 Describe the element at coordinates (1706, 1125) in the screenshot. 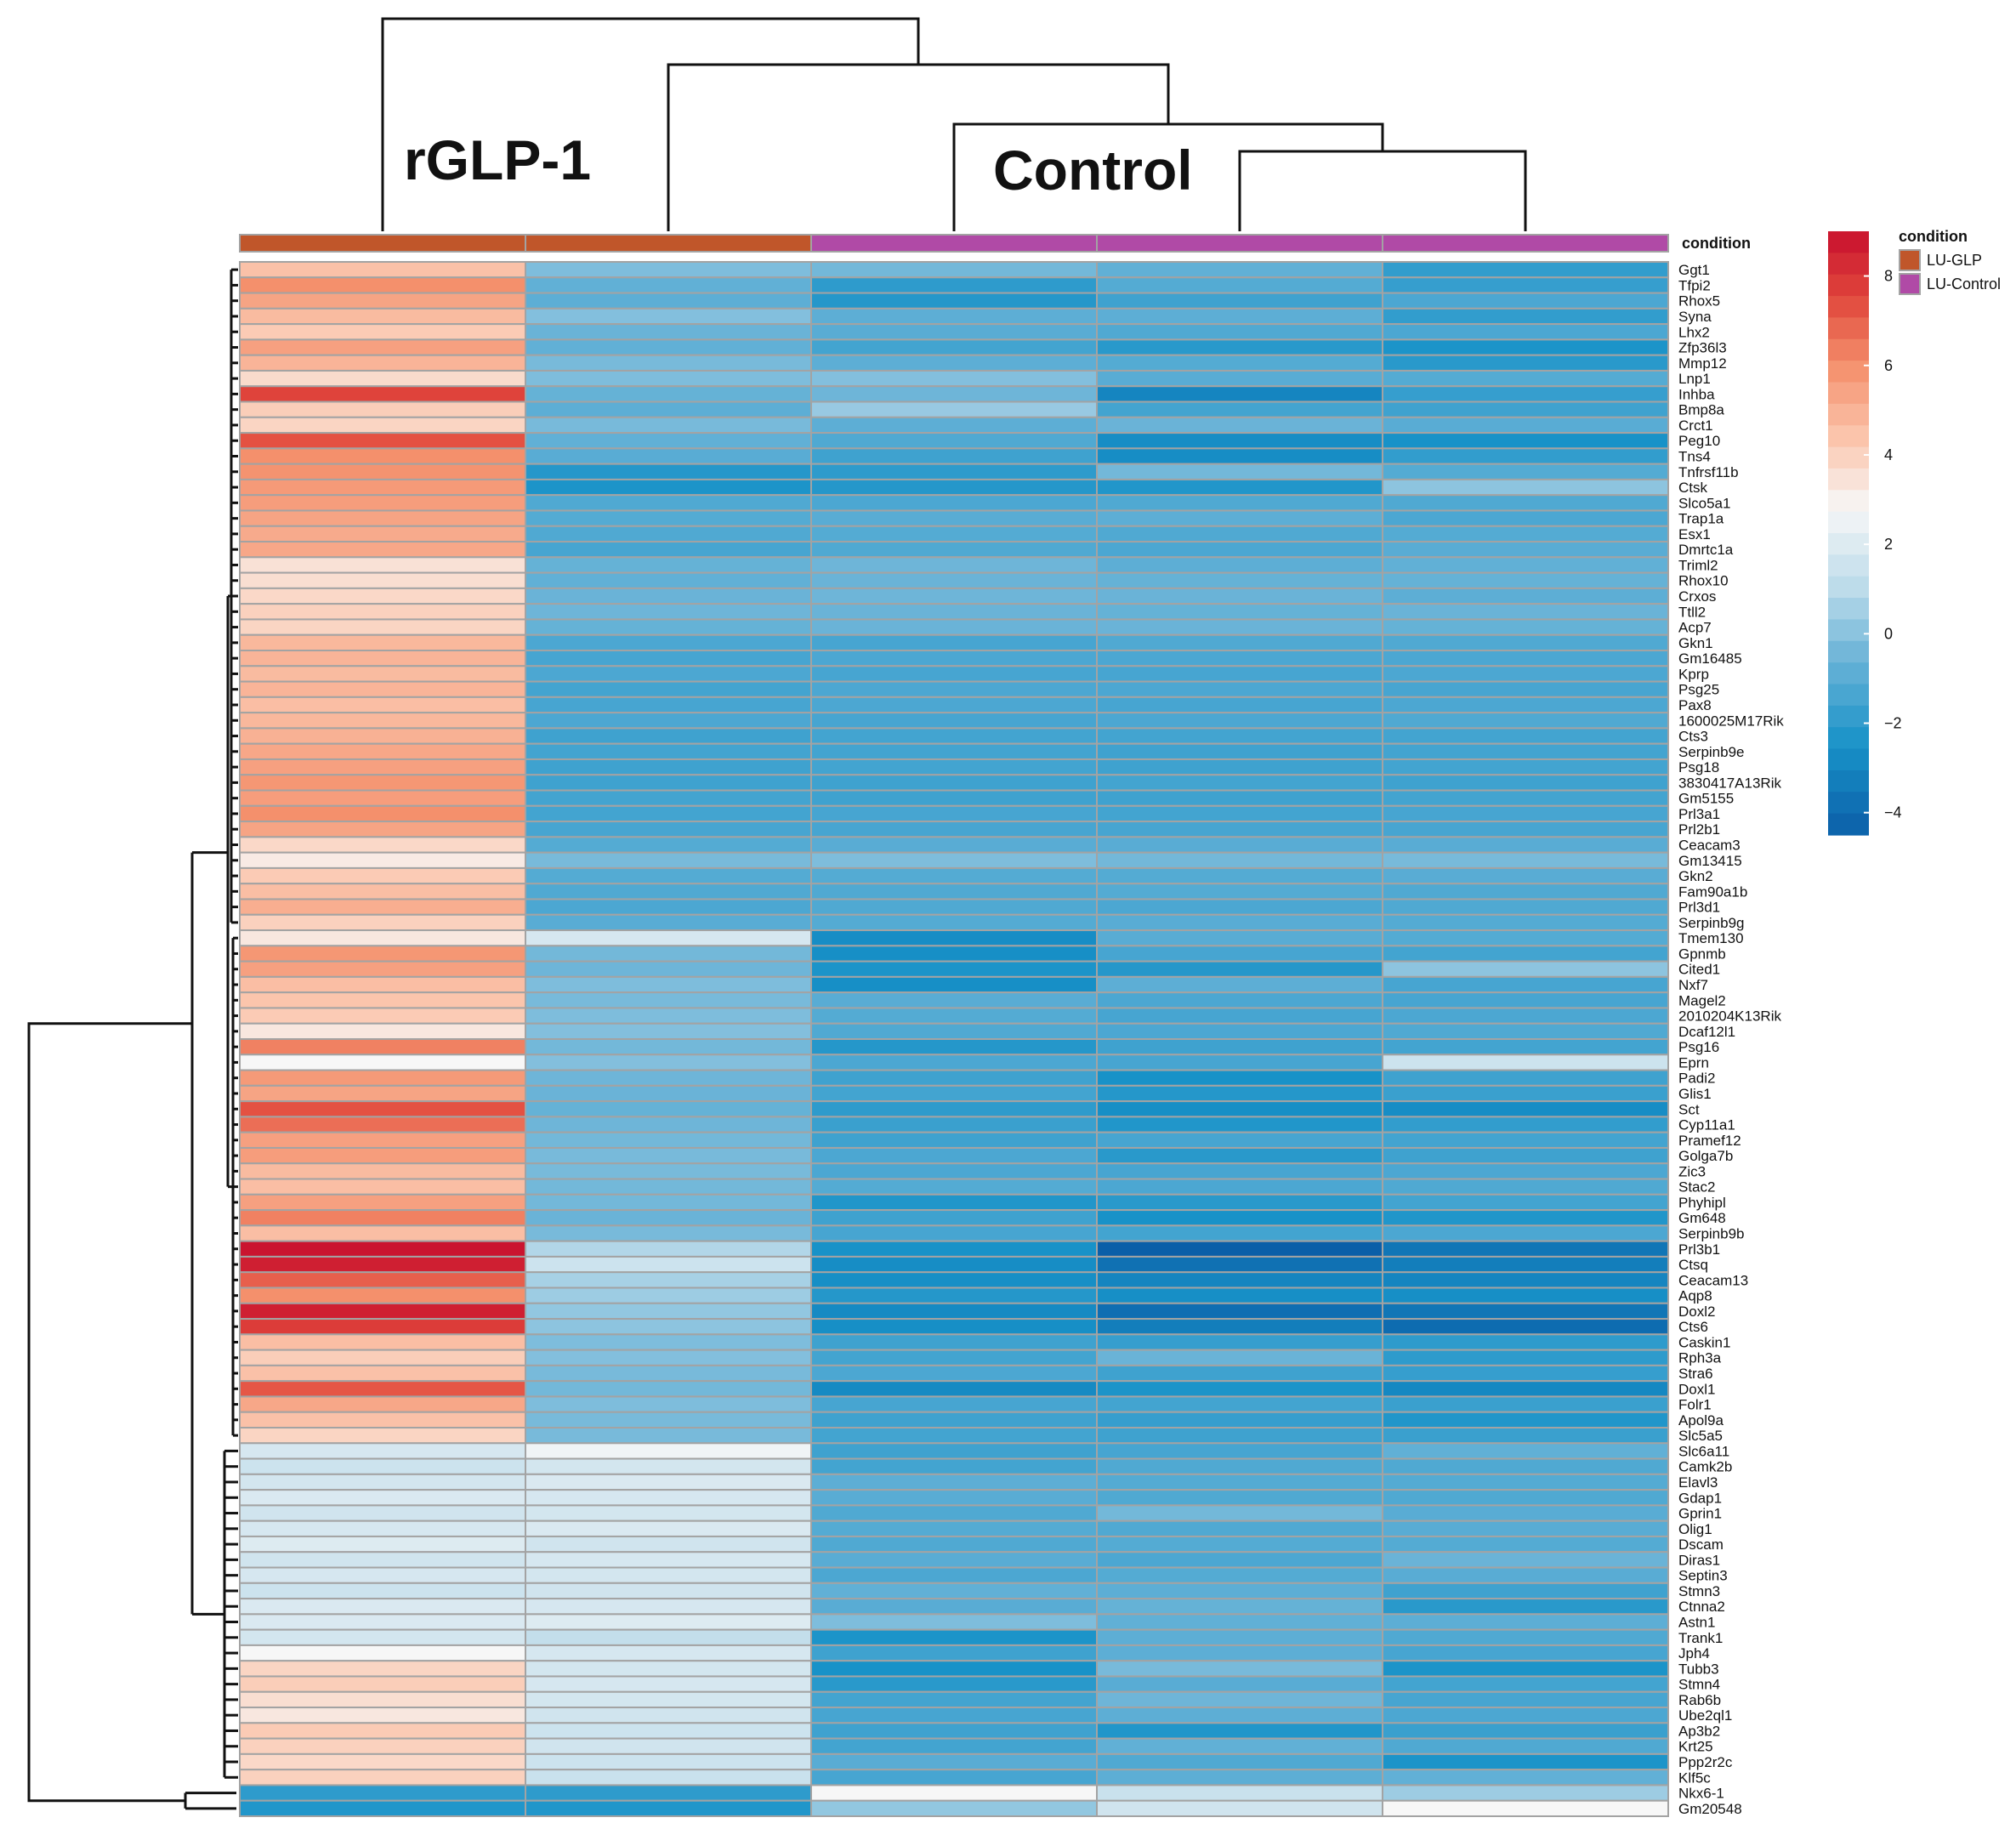

I see `gene-label: Cyp11a1` at that location.